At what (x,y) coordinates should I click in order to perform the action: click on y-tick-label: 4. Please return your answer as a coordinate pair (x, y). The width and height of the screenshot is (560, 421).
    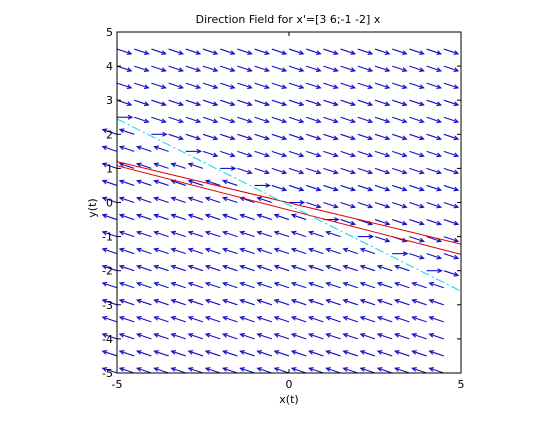
    Looking at the image, I should click on (109, 66).